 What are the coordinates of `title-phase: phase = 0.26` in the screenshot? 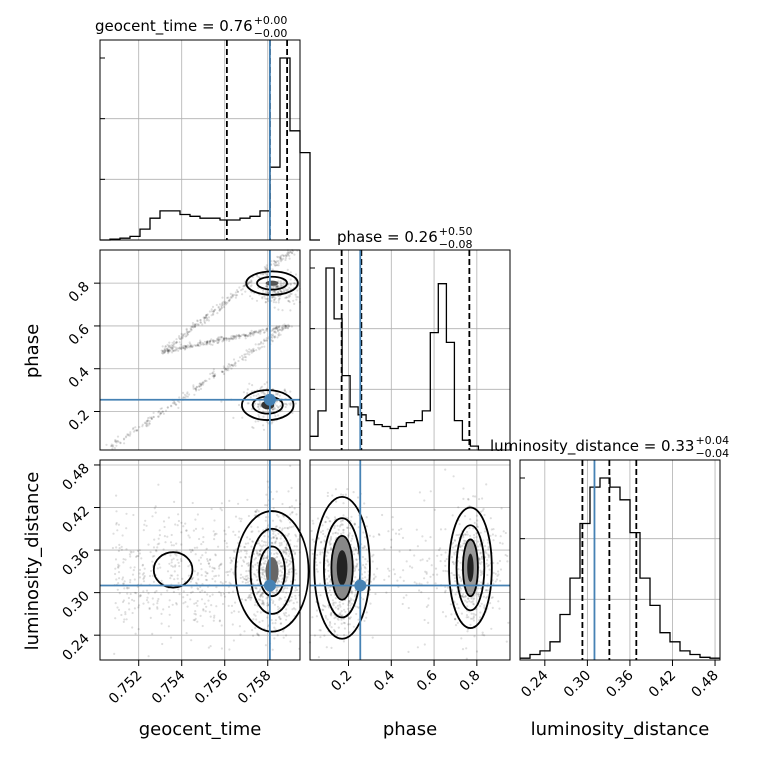 It's located at (387, 237).